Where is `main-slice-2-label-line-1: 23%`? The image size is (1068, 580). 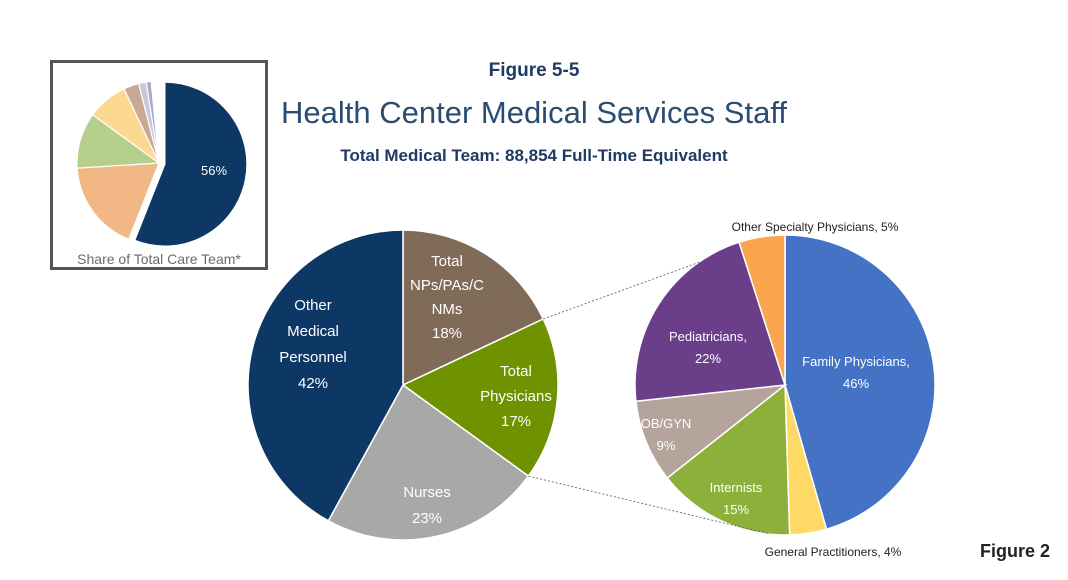 main-slice-2-label-line-1: 23% is located at coordinates (427, 518).